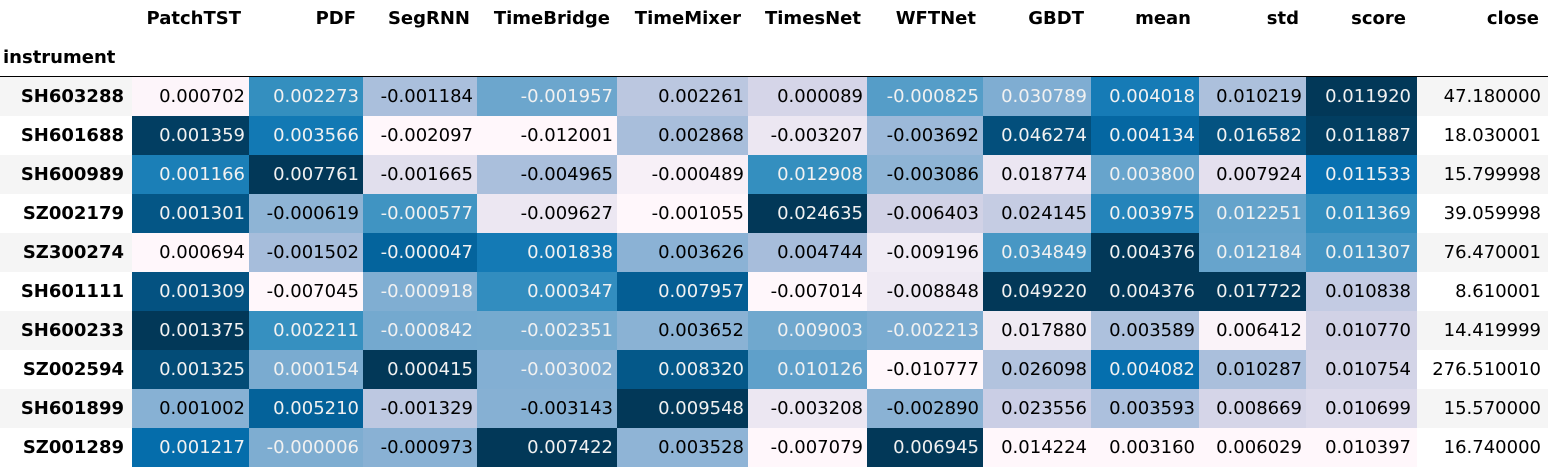  What do you see at coordinates (683, 135) in the screenshot?
I see `table-cell-timemixer: 0.002868` at bounding box center [683, 135].